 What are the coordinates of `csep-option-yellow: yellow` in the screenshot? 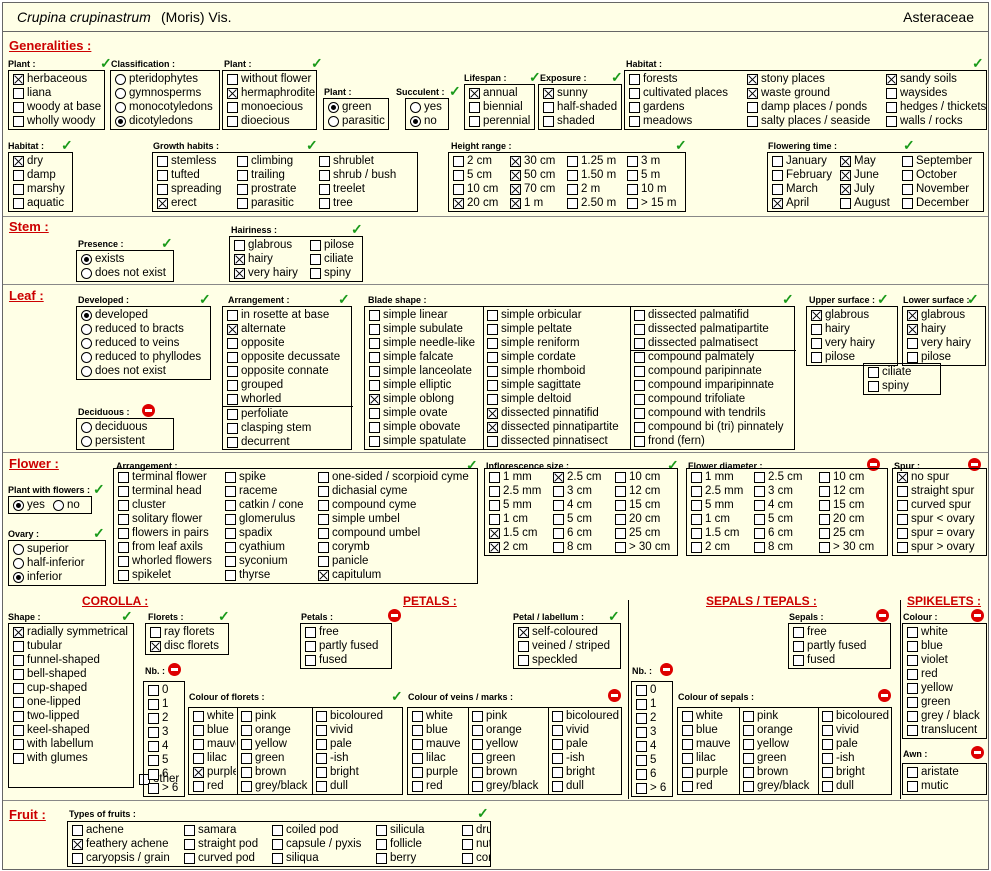 It's located at (778, 744).